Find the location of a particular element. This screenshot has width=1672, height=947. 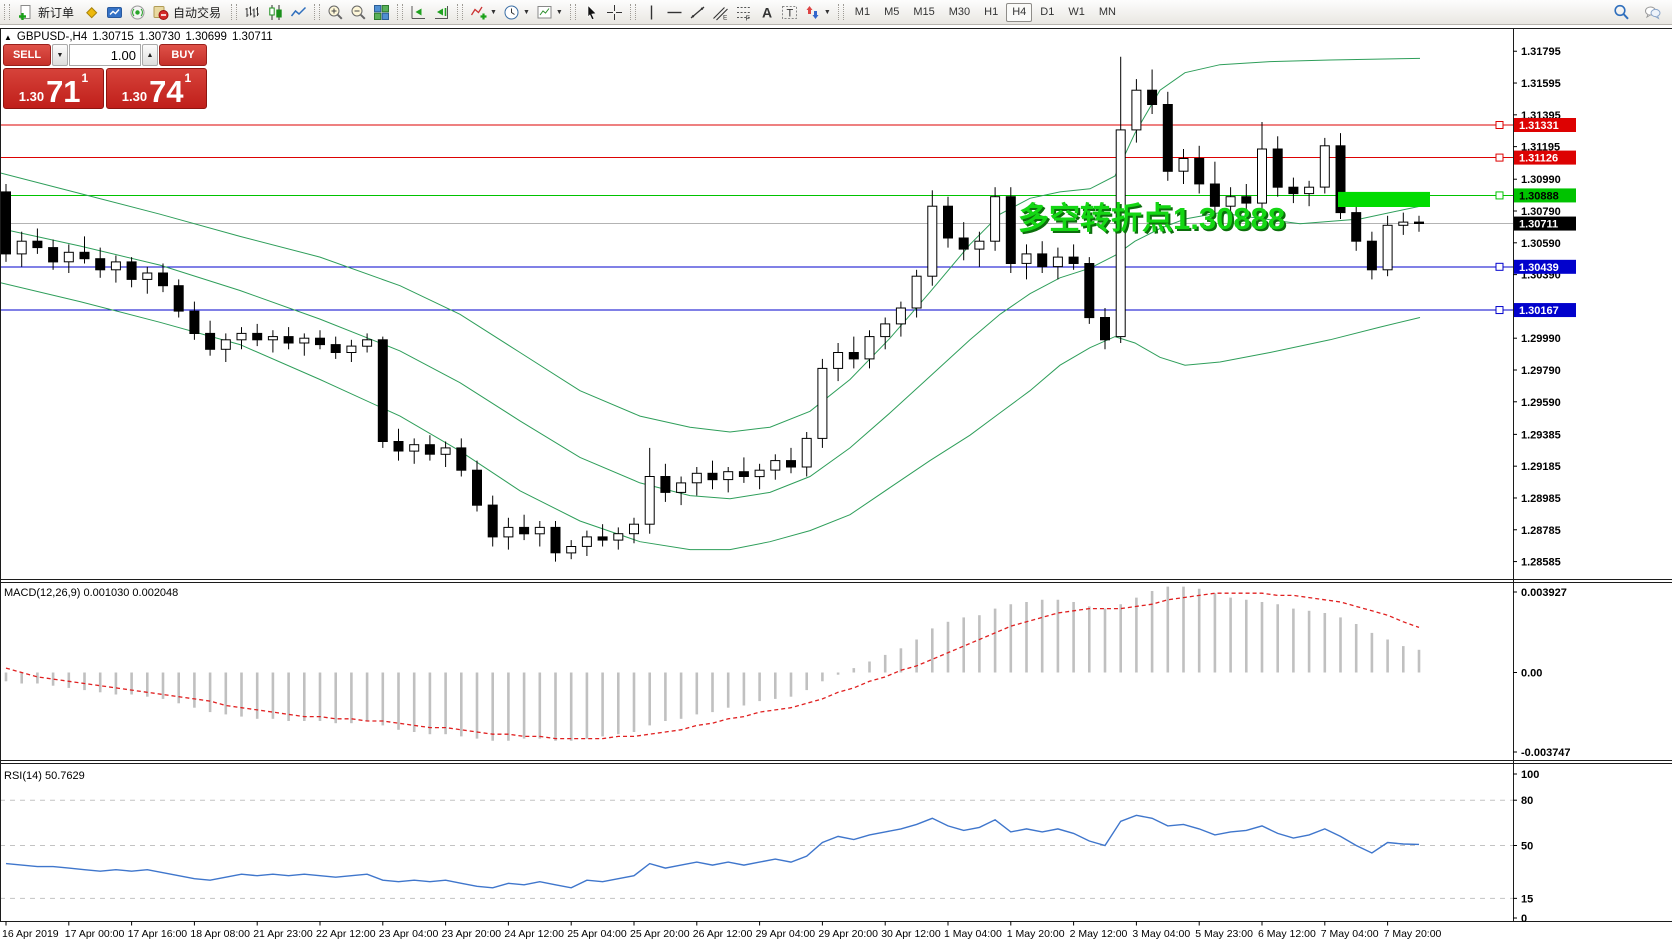

time-axis-label: 25 Apr 20:00 is located at coordinates (660, 934).